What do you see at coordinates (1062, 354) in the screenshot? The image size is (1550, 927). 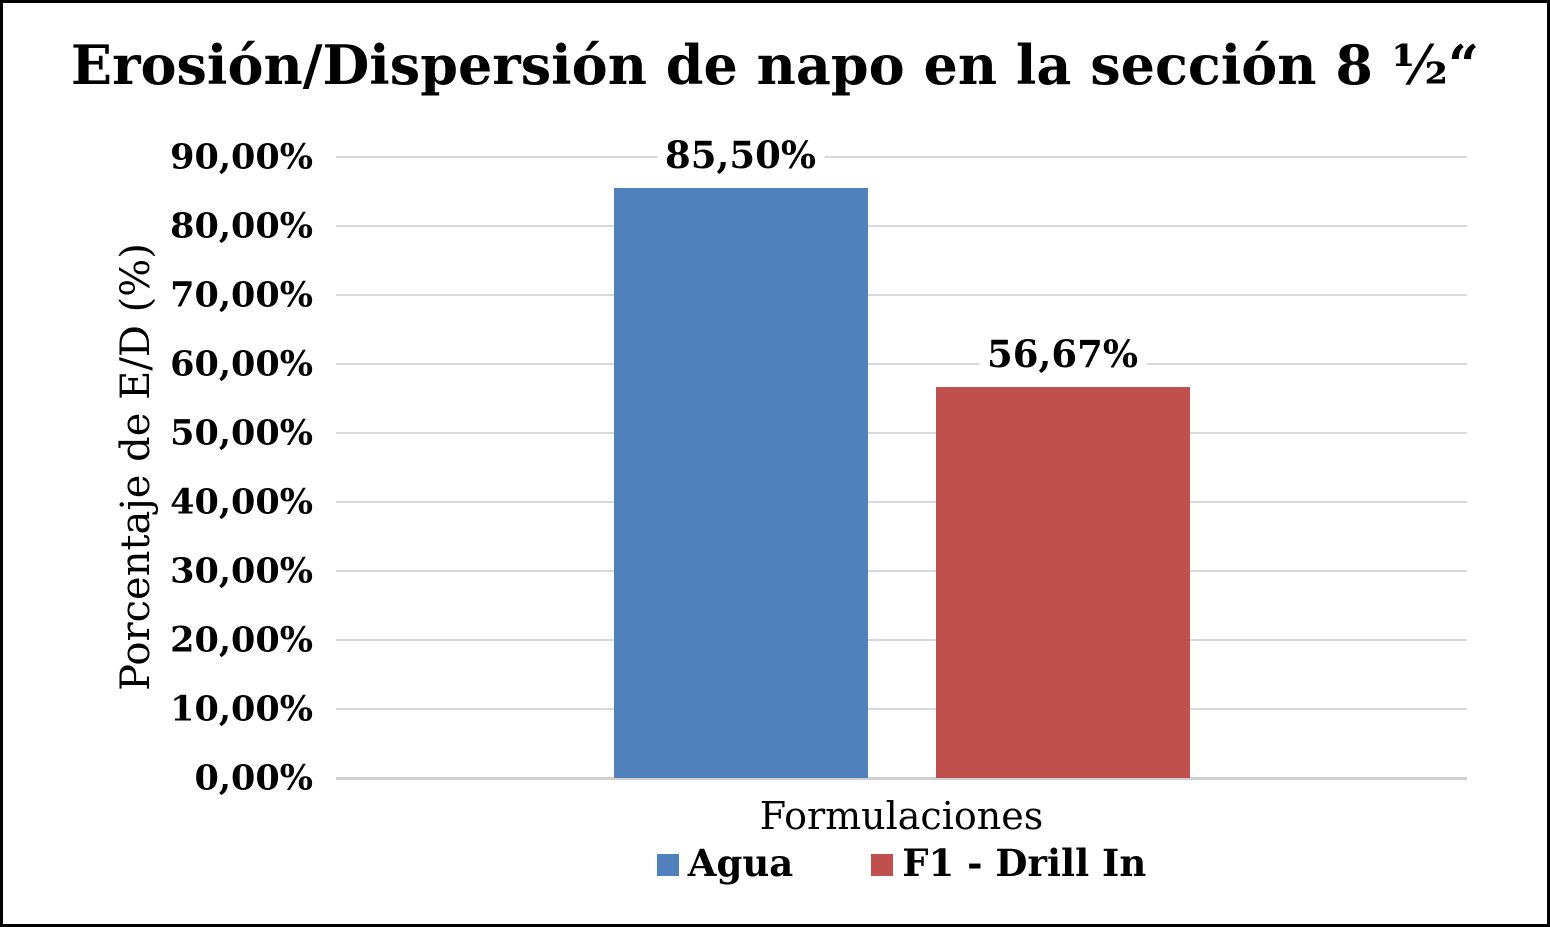 I see `bar-value-label-f1-drill-in: 56,67%` at bounding box center [1062, 354].